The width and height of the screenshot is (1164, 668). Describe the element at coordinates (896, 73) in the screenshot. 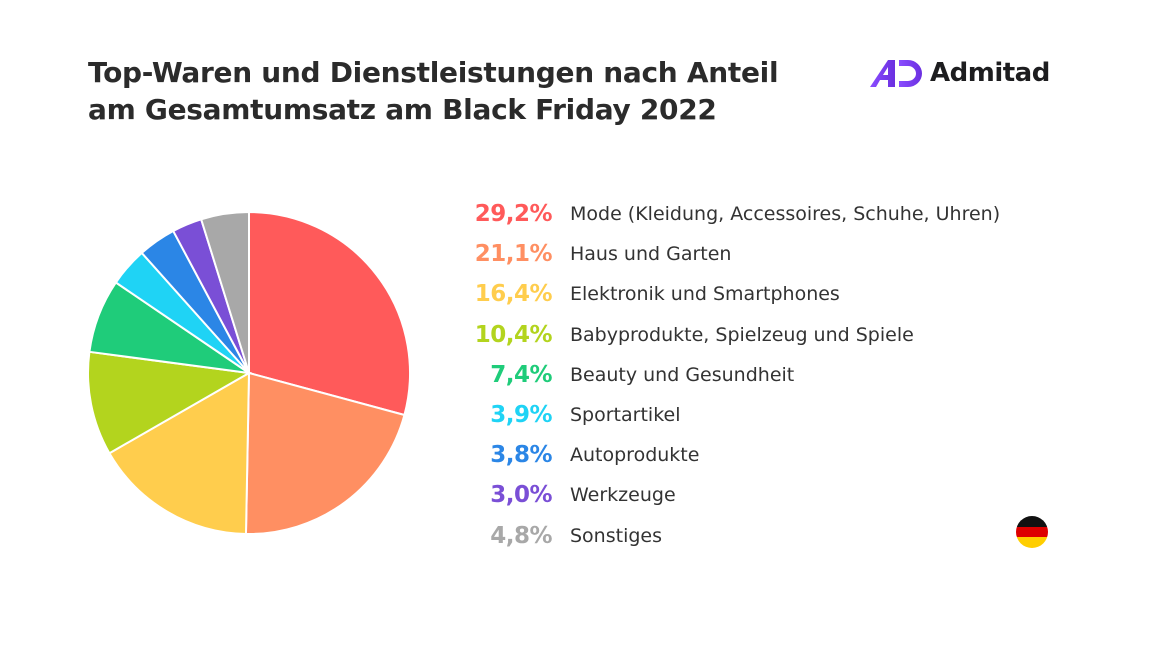

I see `admitad-logo-icon` at that location.